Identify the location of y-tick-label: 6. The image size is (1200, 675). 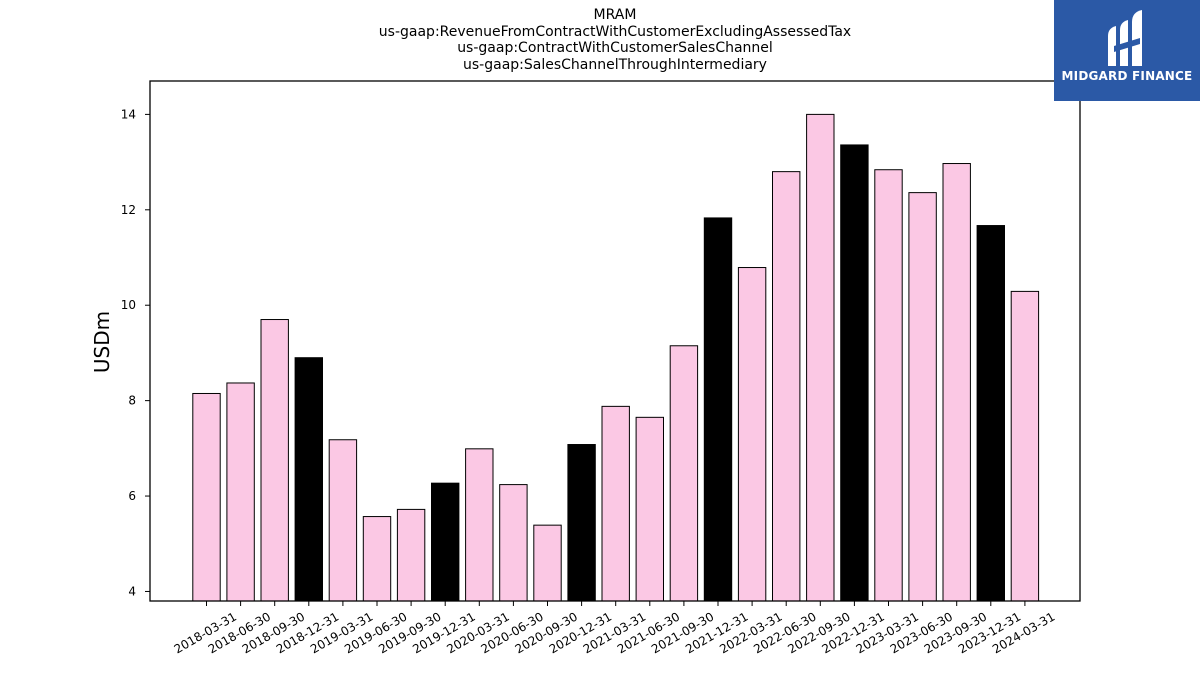
(132, 496).